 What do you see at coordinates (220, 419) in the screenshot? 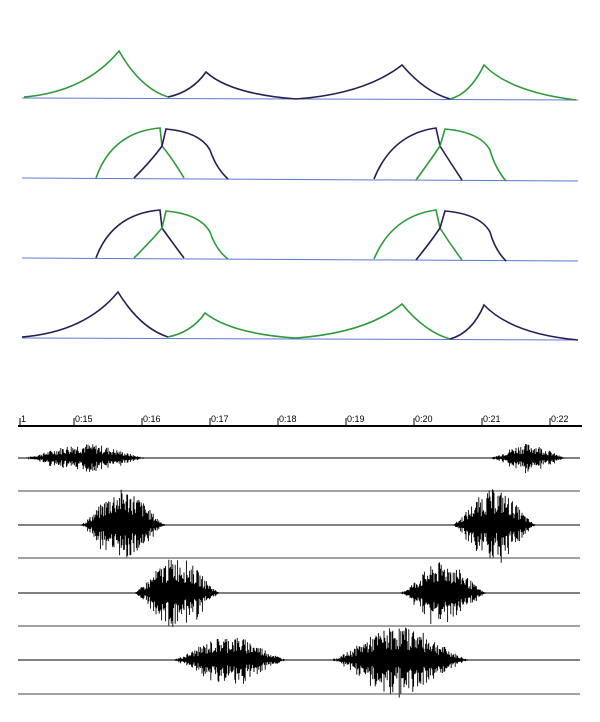
I see `tick-label: 0:17` at bounding box center [220, 419].